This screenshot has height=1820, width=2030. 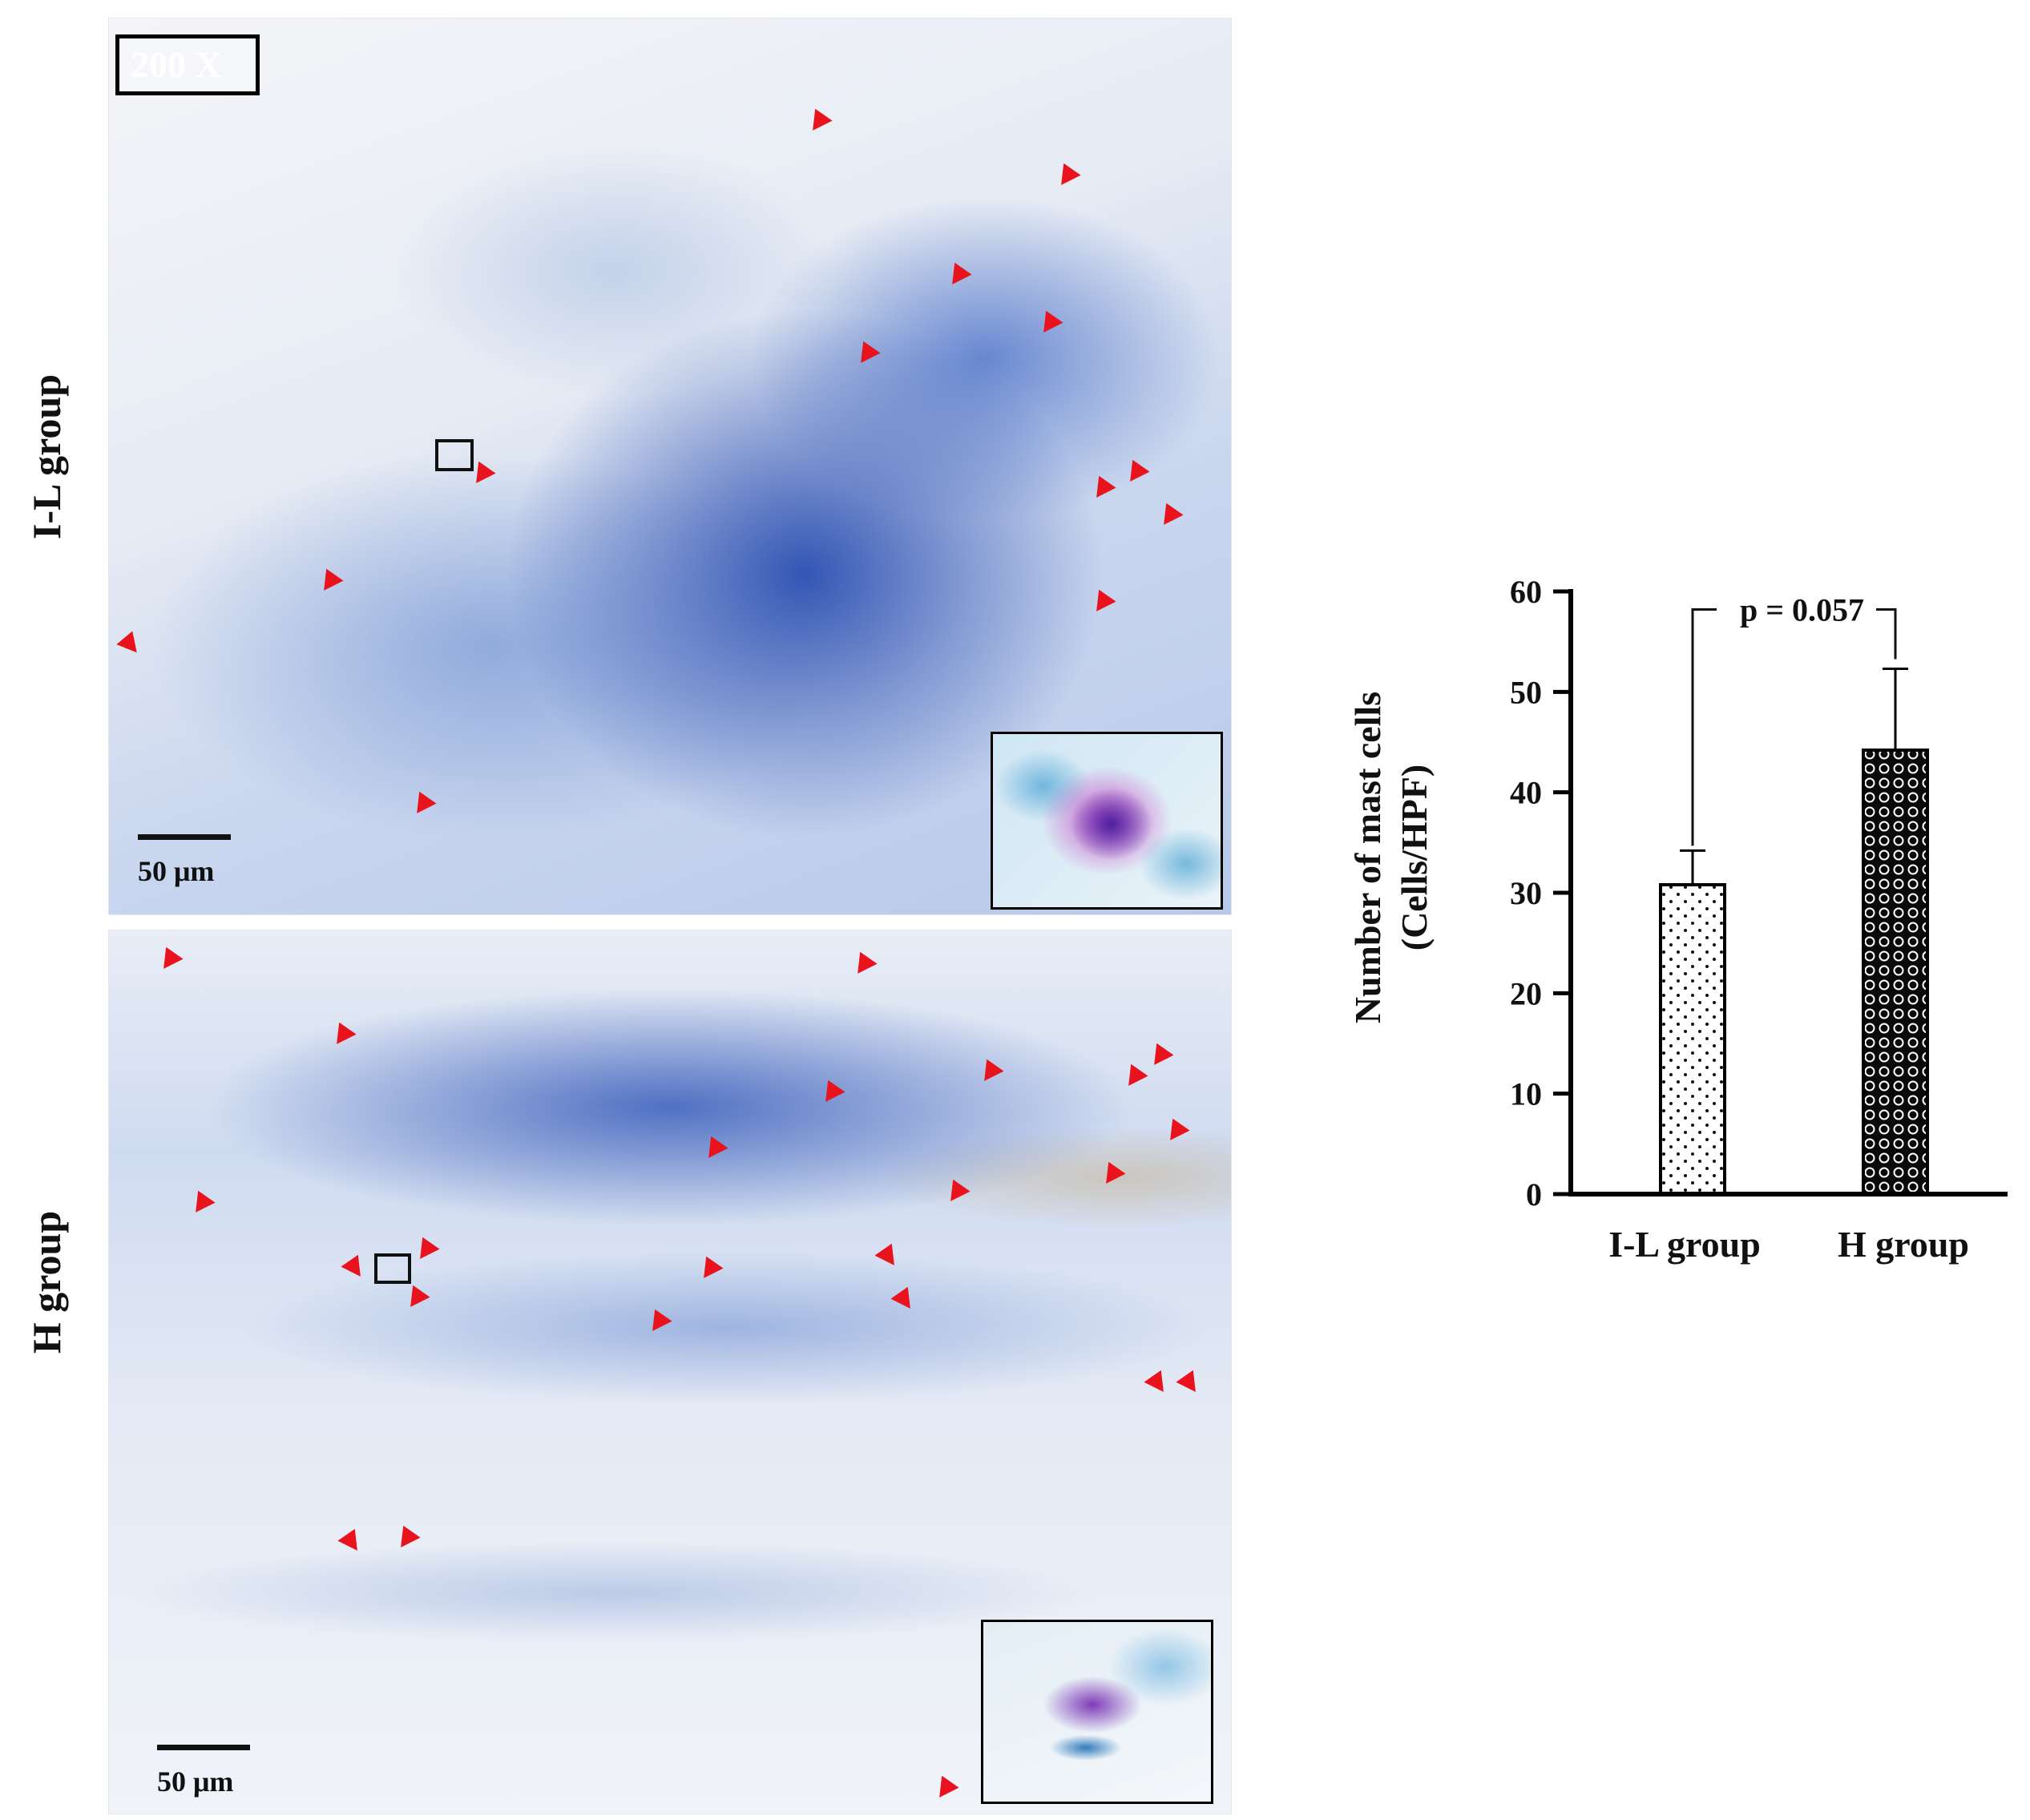 I want to click on bars, so click(x=1794, y=972).